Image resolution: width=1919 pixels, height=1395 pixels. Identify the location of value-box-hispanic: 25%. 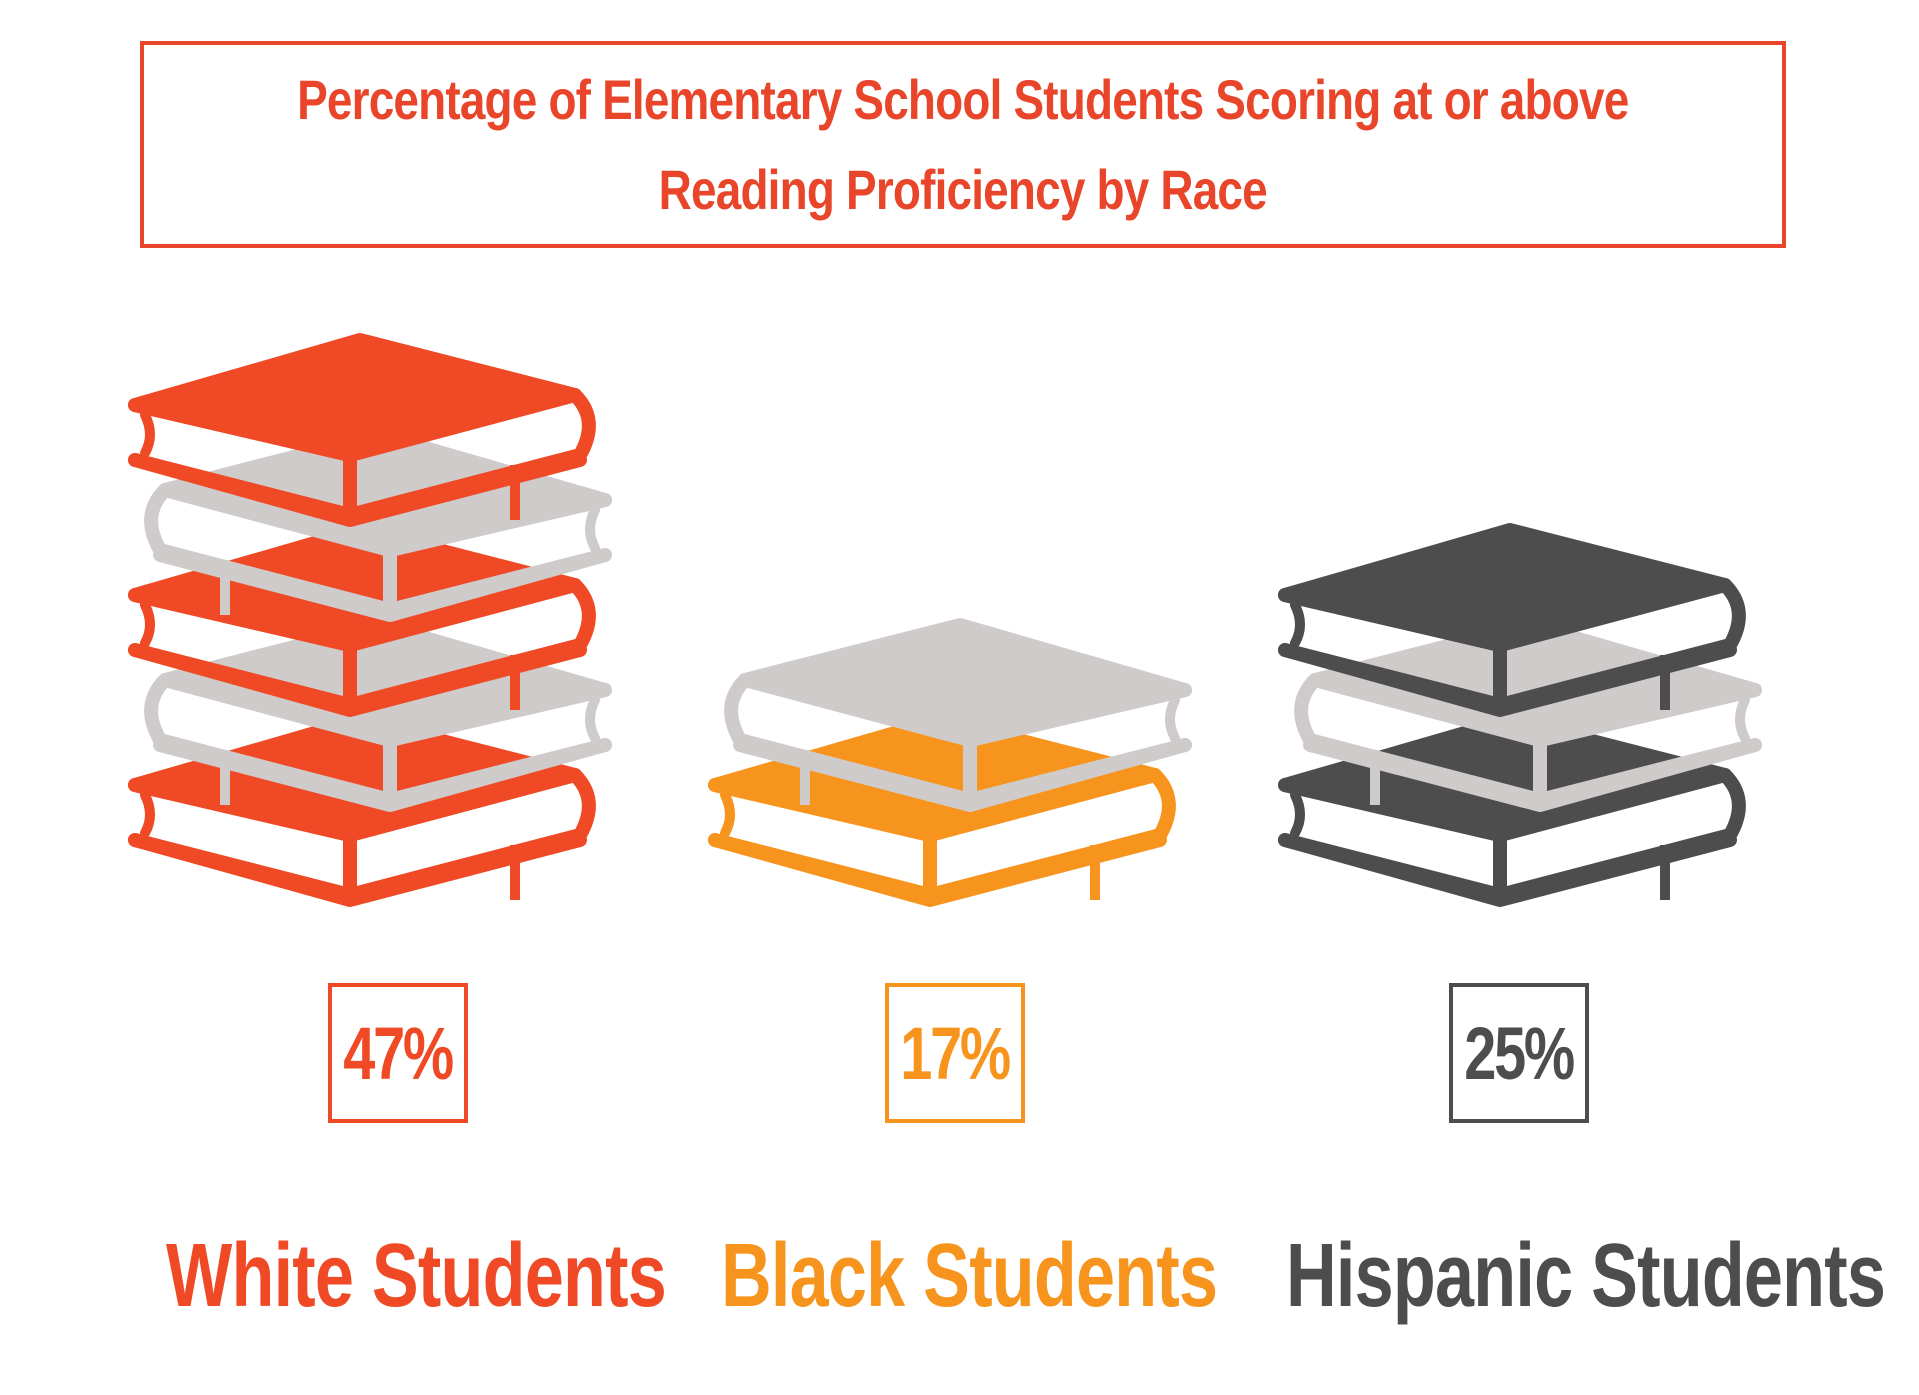
(1519, 1053).